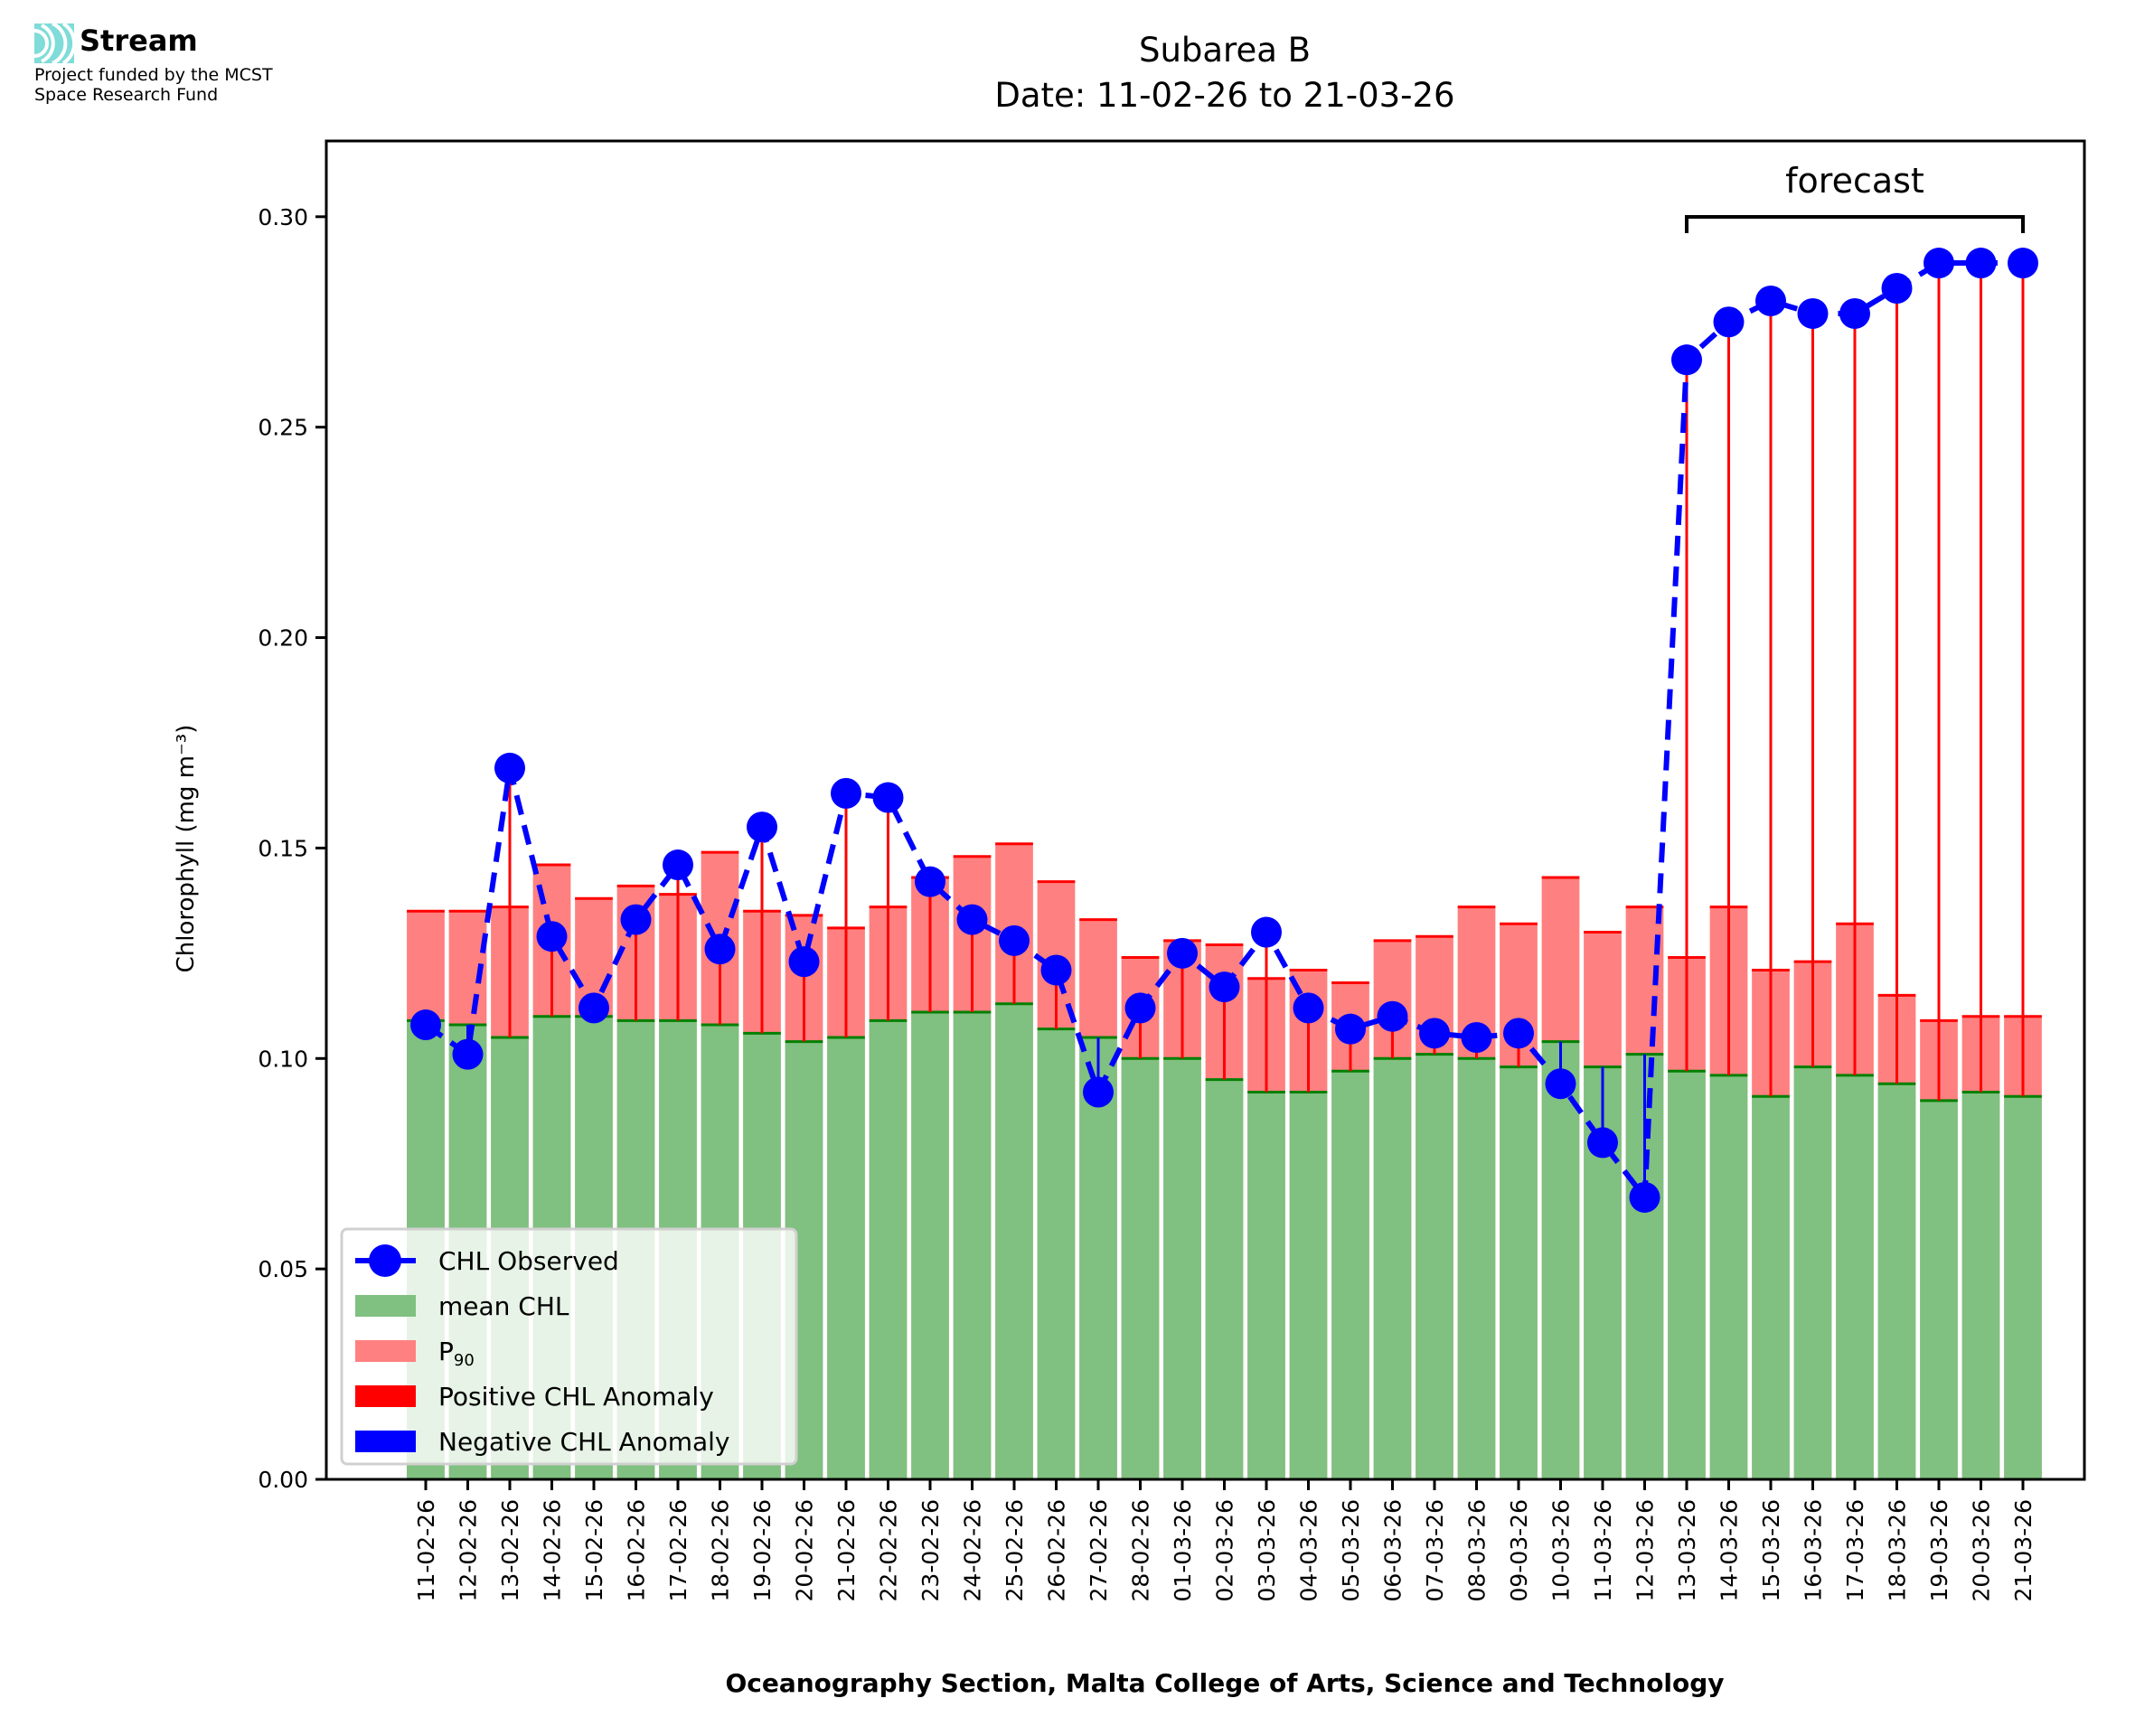 The height and width of the screenshot is (1736, 2154). Describe the element at coordinates (553, 1550) in the screenshot. I see `x-tick-label: 14-02-26` at that location.